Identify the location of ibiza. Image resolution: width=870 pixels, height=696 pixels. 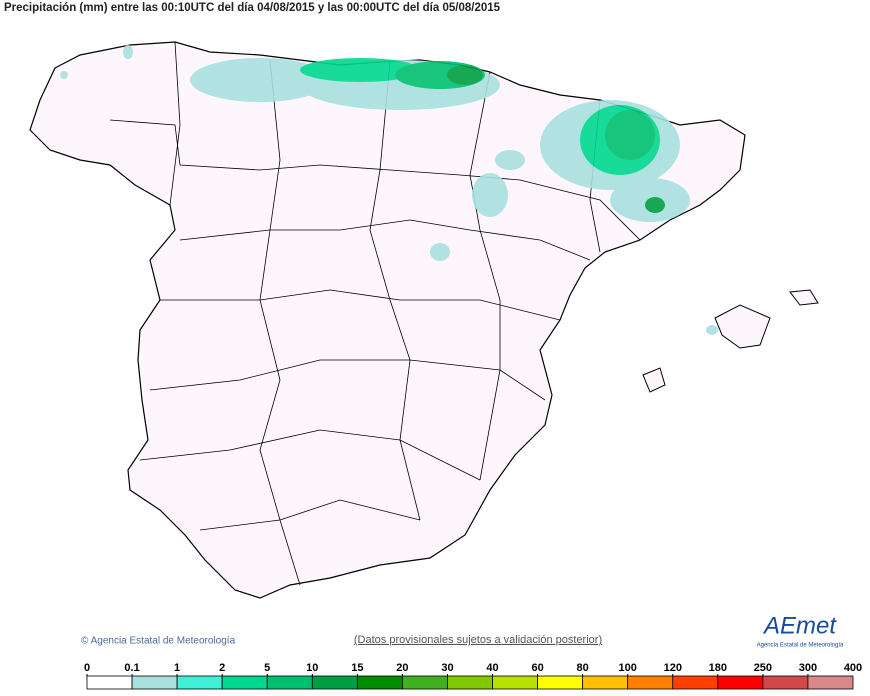
(654, 380).